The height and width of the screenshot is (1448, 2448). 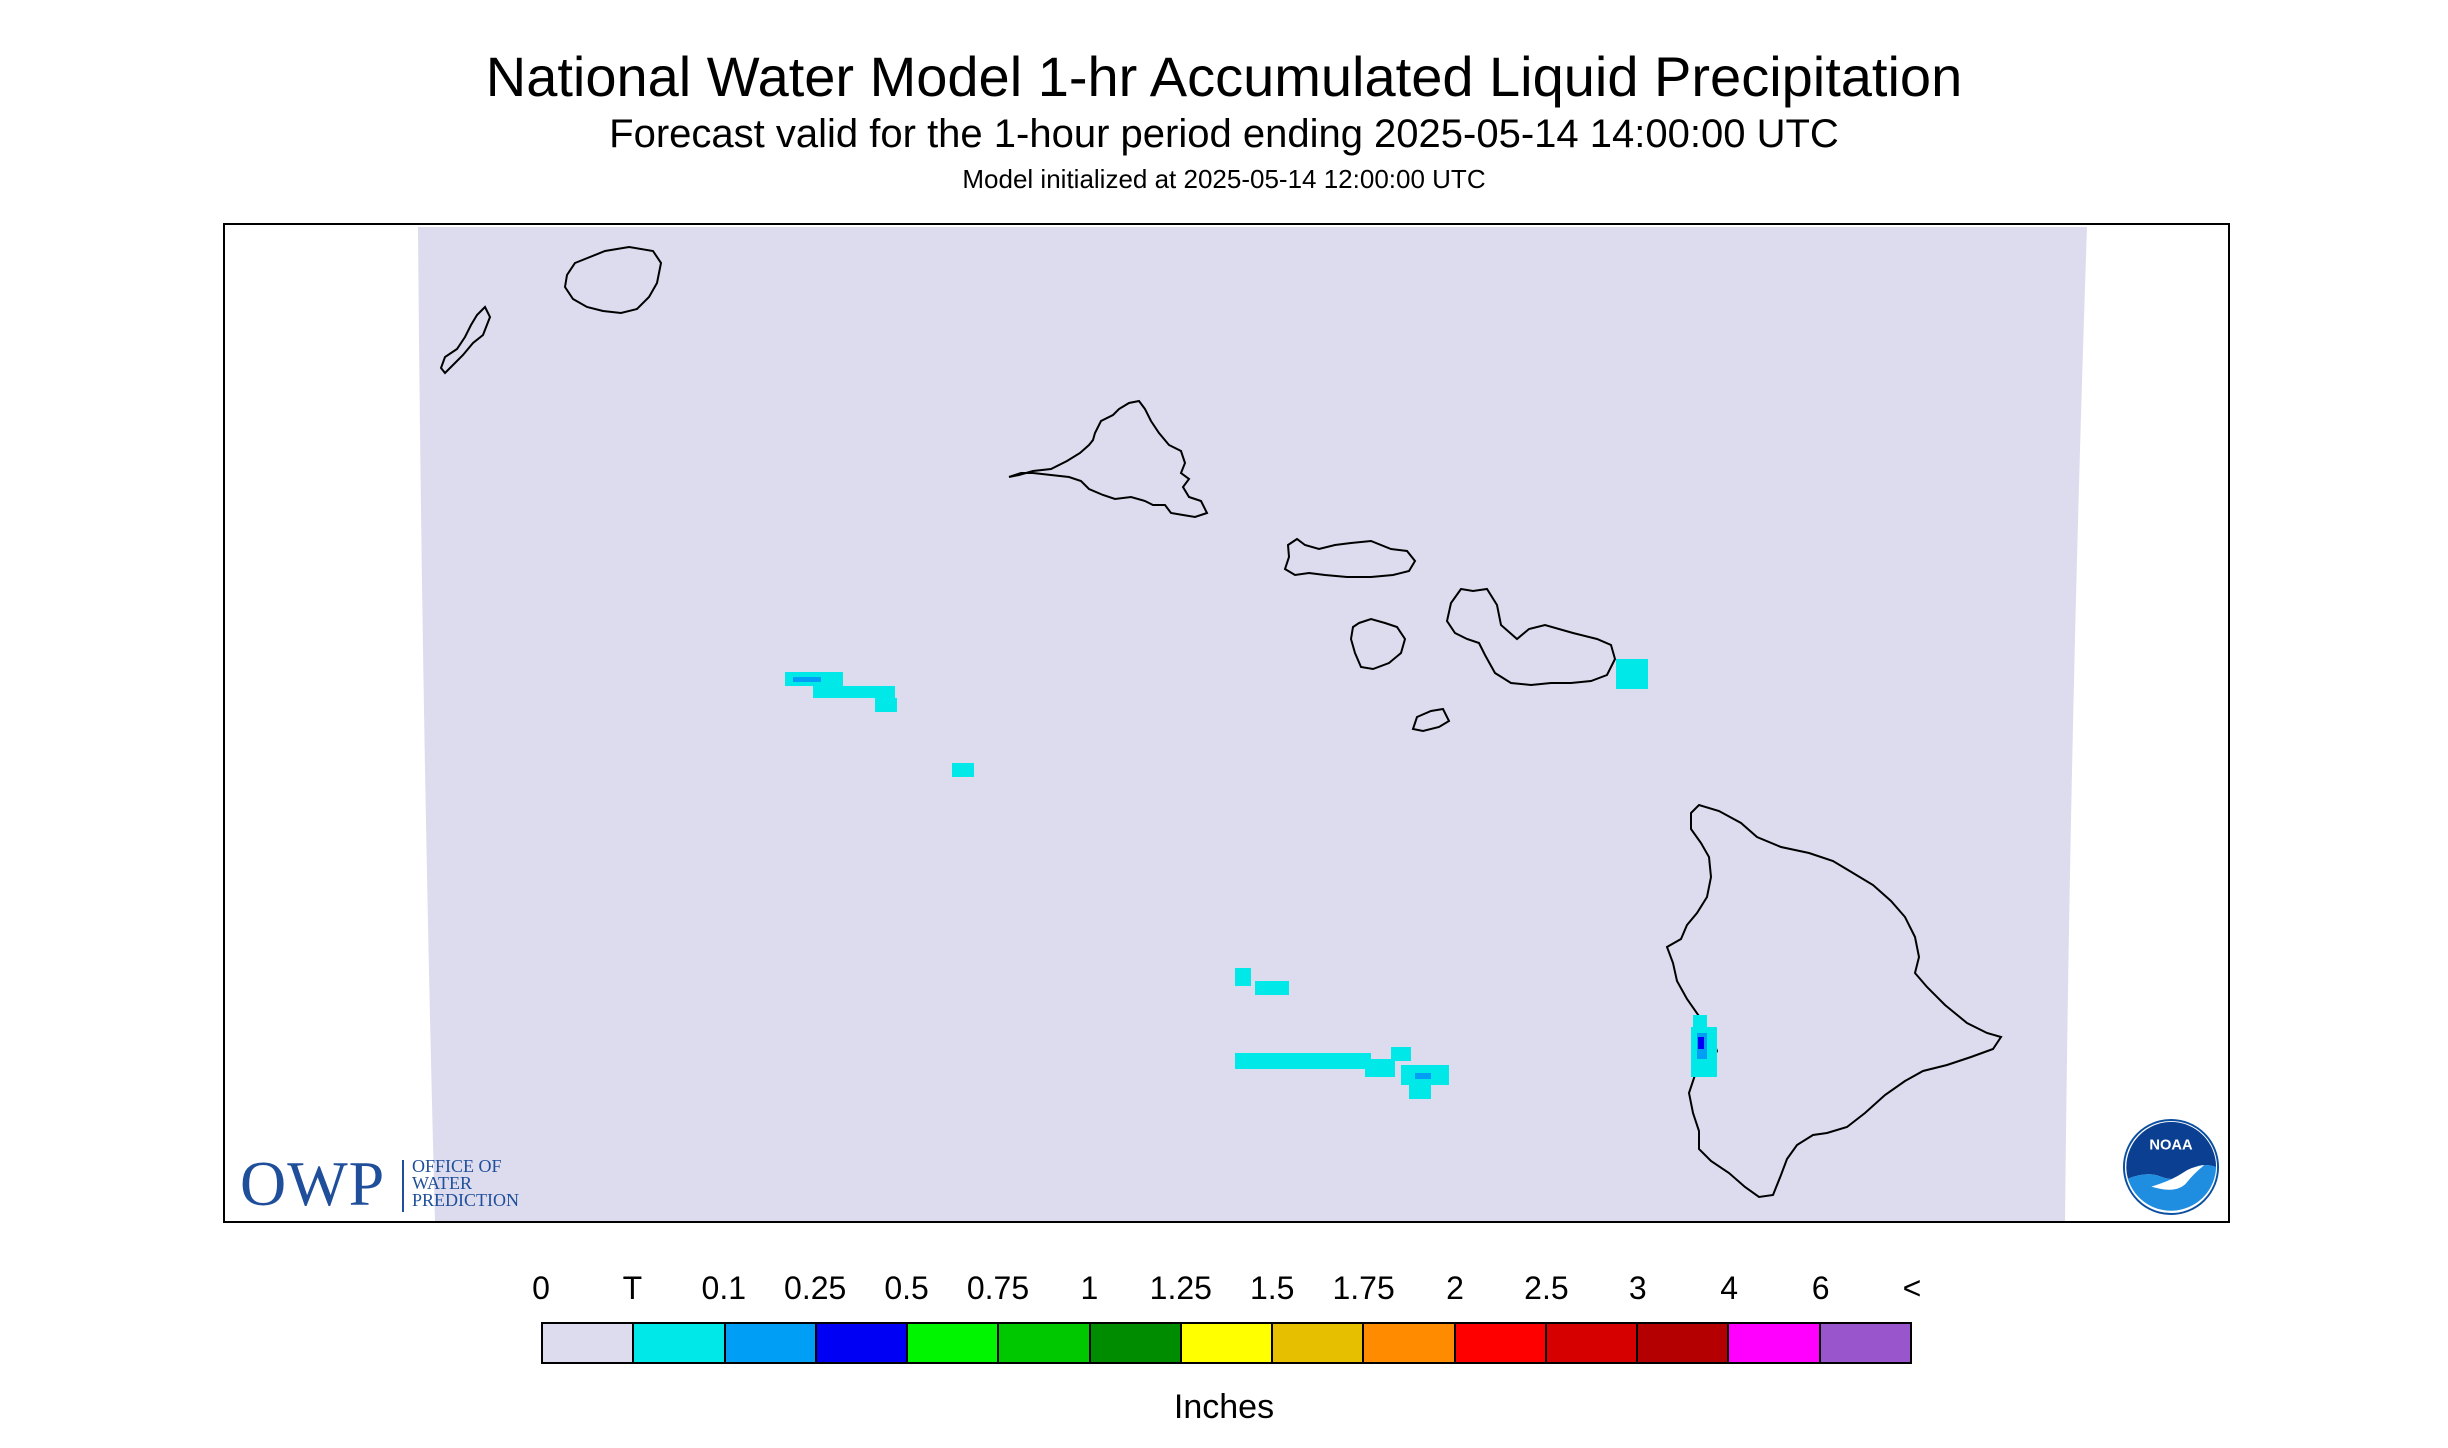 What do you see at coordinates (313, 1183) in the screenshot?
I see `owp-logo-letters: OWP` at bounding box center [313, 1183].